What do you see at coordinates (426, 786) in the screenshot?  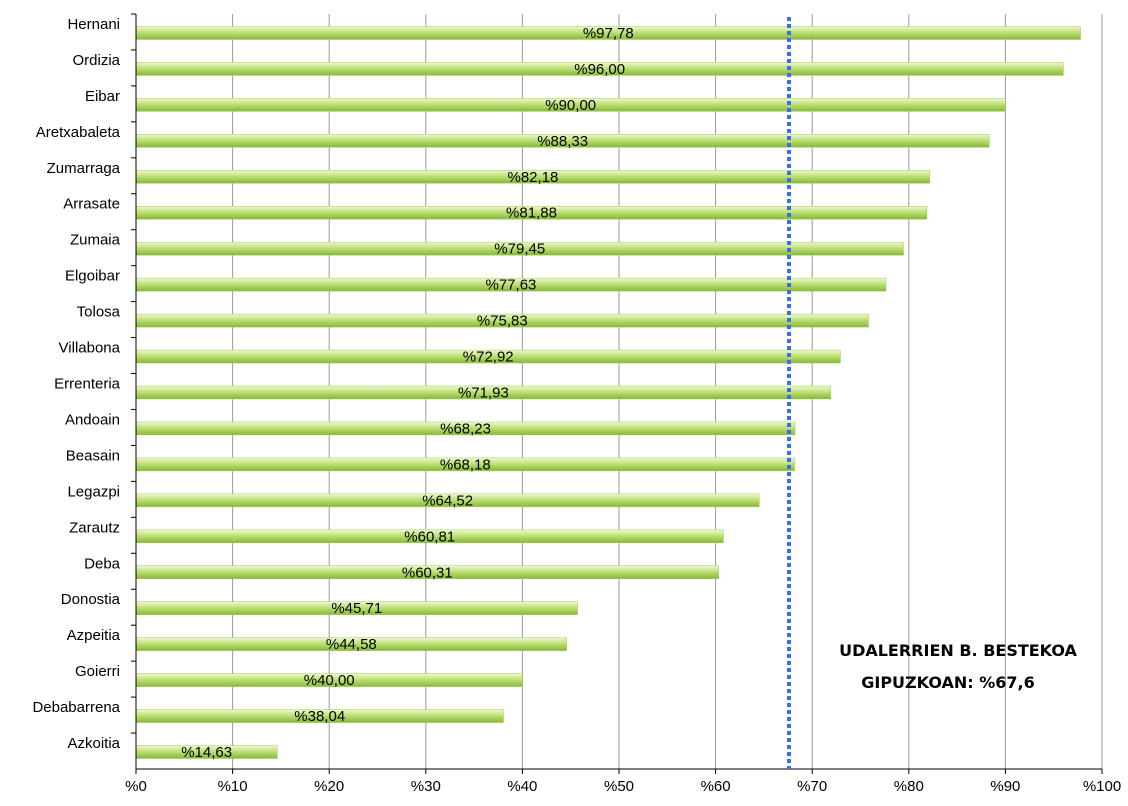 I see `x-tick-label: %30` at bounding box center [426, 786].